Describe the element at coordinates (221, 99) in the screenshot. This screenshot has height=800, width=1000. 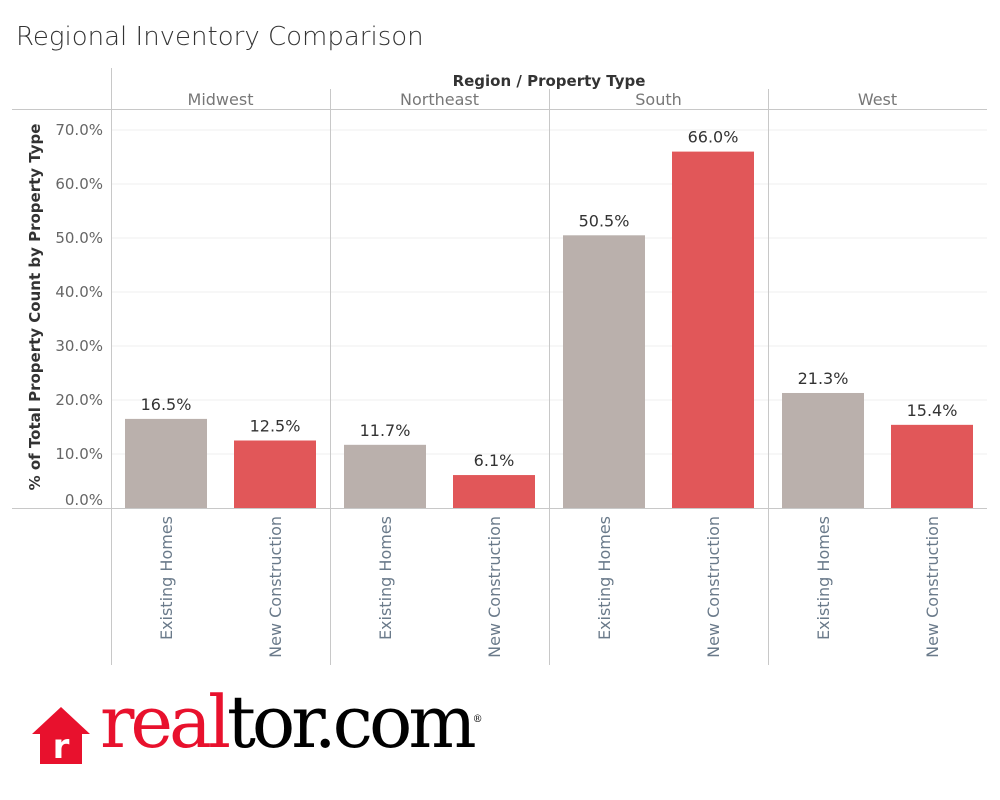
I see `region-label: Midwest` at that location.